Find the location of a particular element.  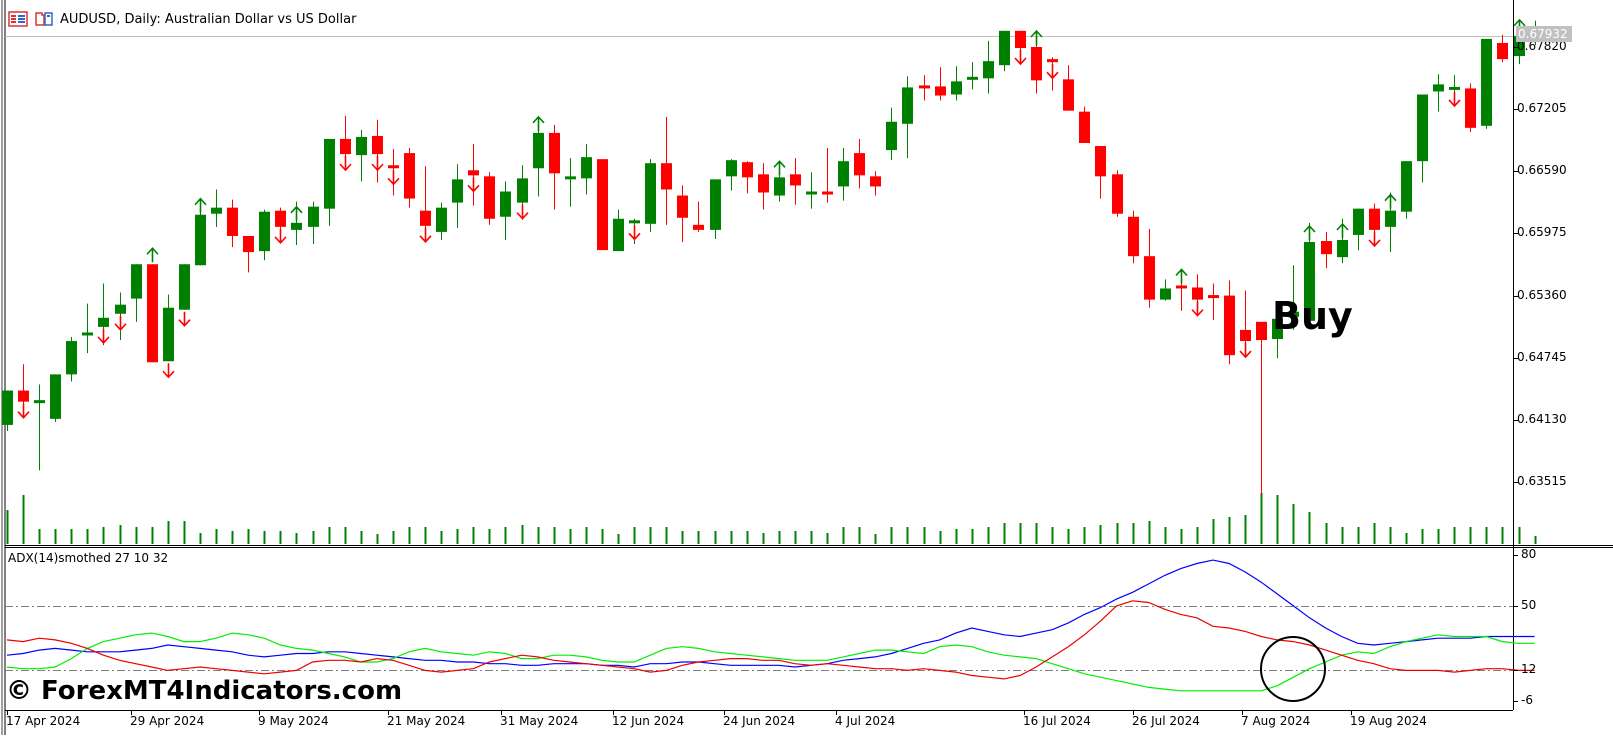

time-tick-label: 7 Aug 2024 is located at coordinates (1276, 721).